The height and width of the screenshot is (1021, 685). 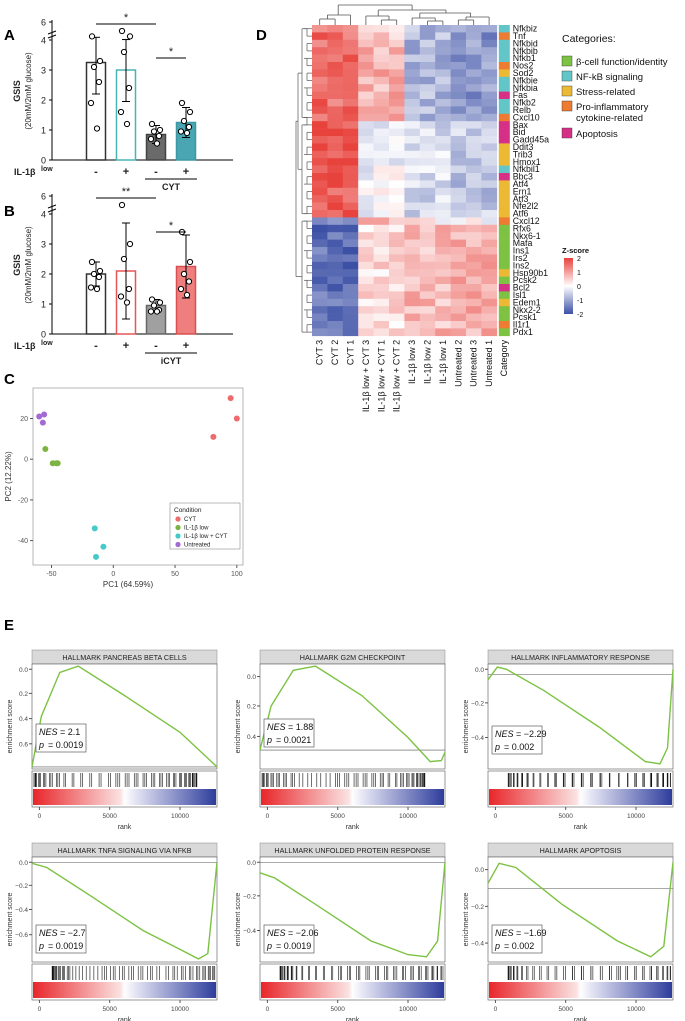 I want to click on x-tick-label: 10000, so click(x=180, y=816).